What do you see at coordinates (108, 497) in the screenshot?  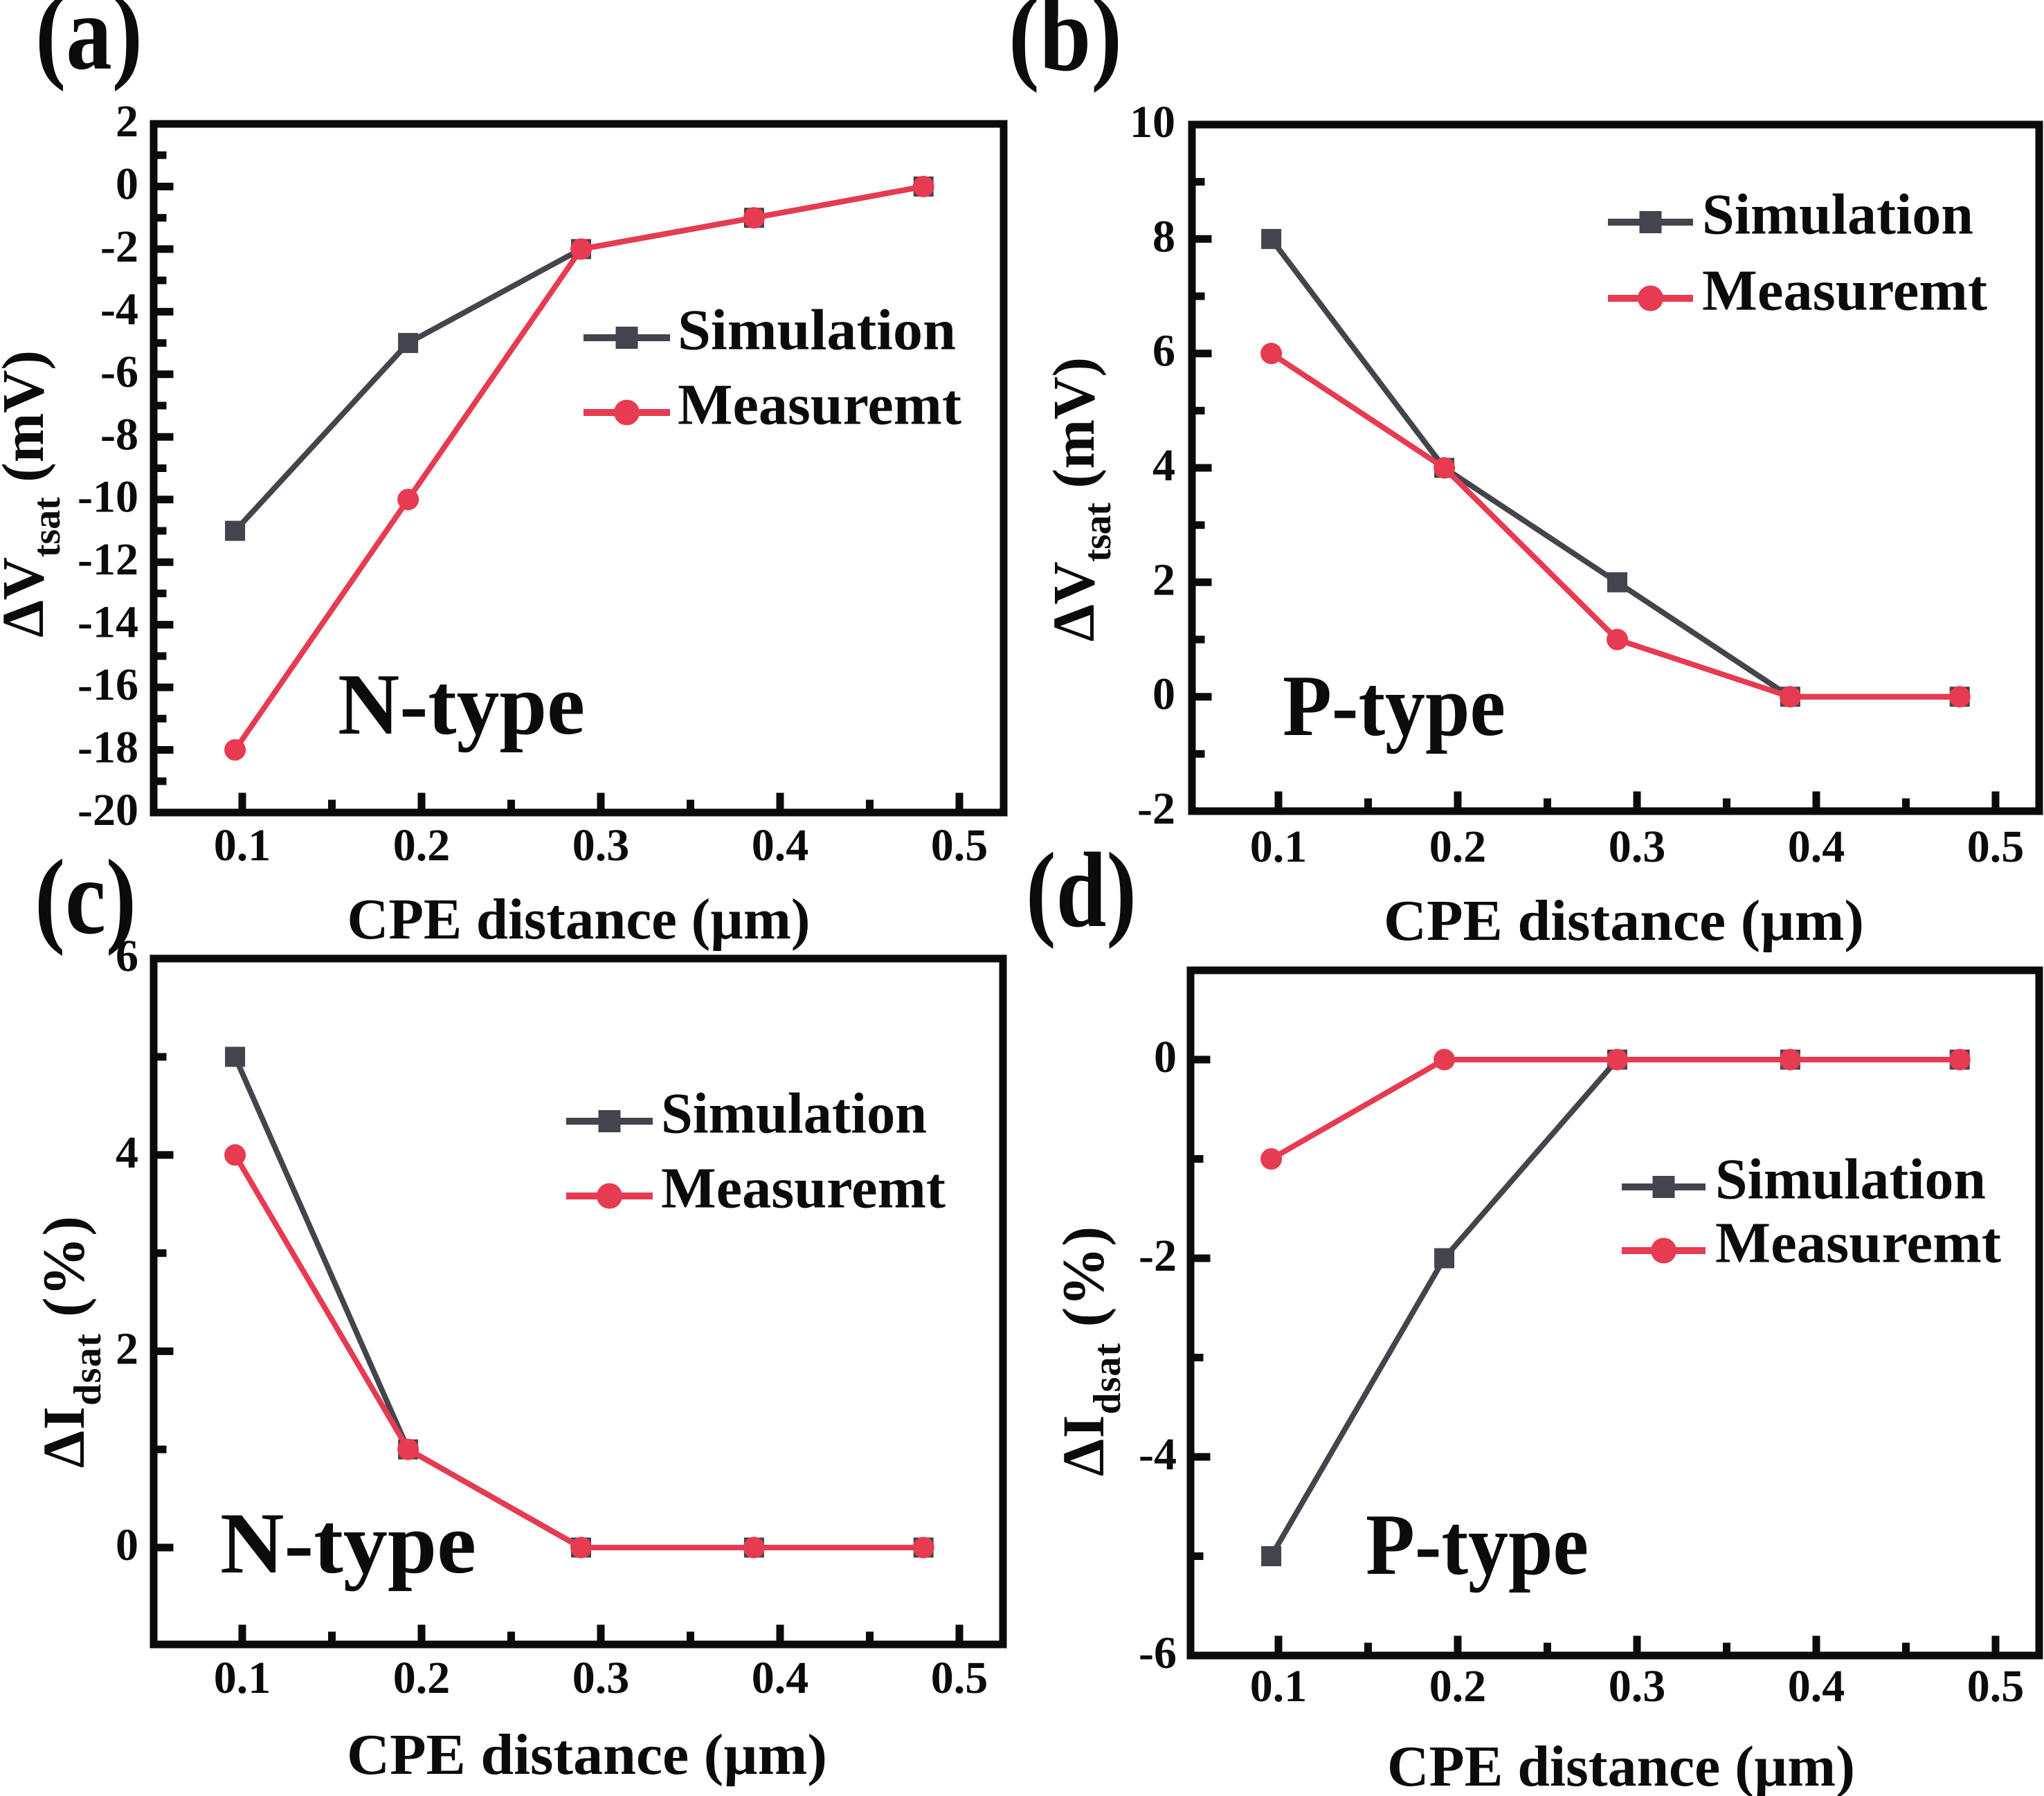 I see `svg-text: -10` at bounding box center [108, 497].